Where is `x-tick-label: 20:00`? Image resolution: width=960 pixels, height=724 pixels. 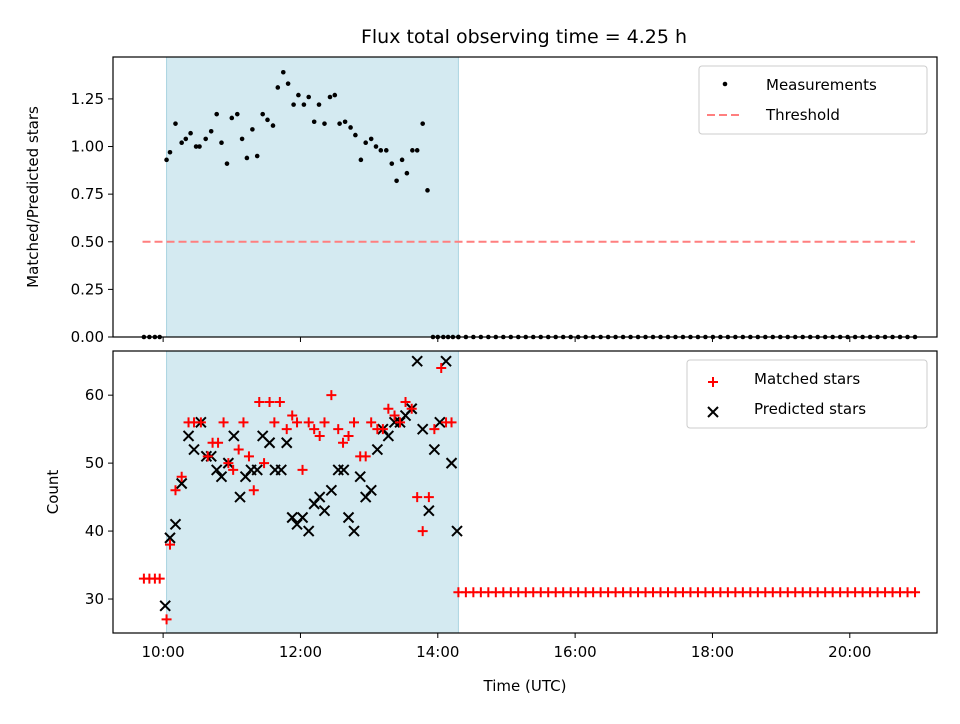
x-tick-label: 20:00 is located at coordinates (849, 652).